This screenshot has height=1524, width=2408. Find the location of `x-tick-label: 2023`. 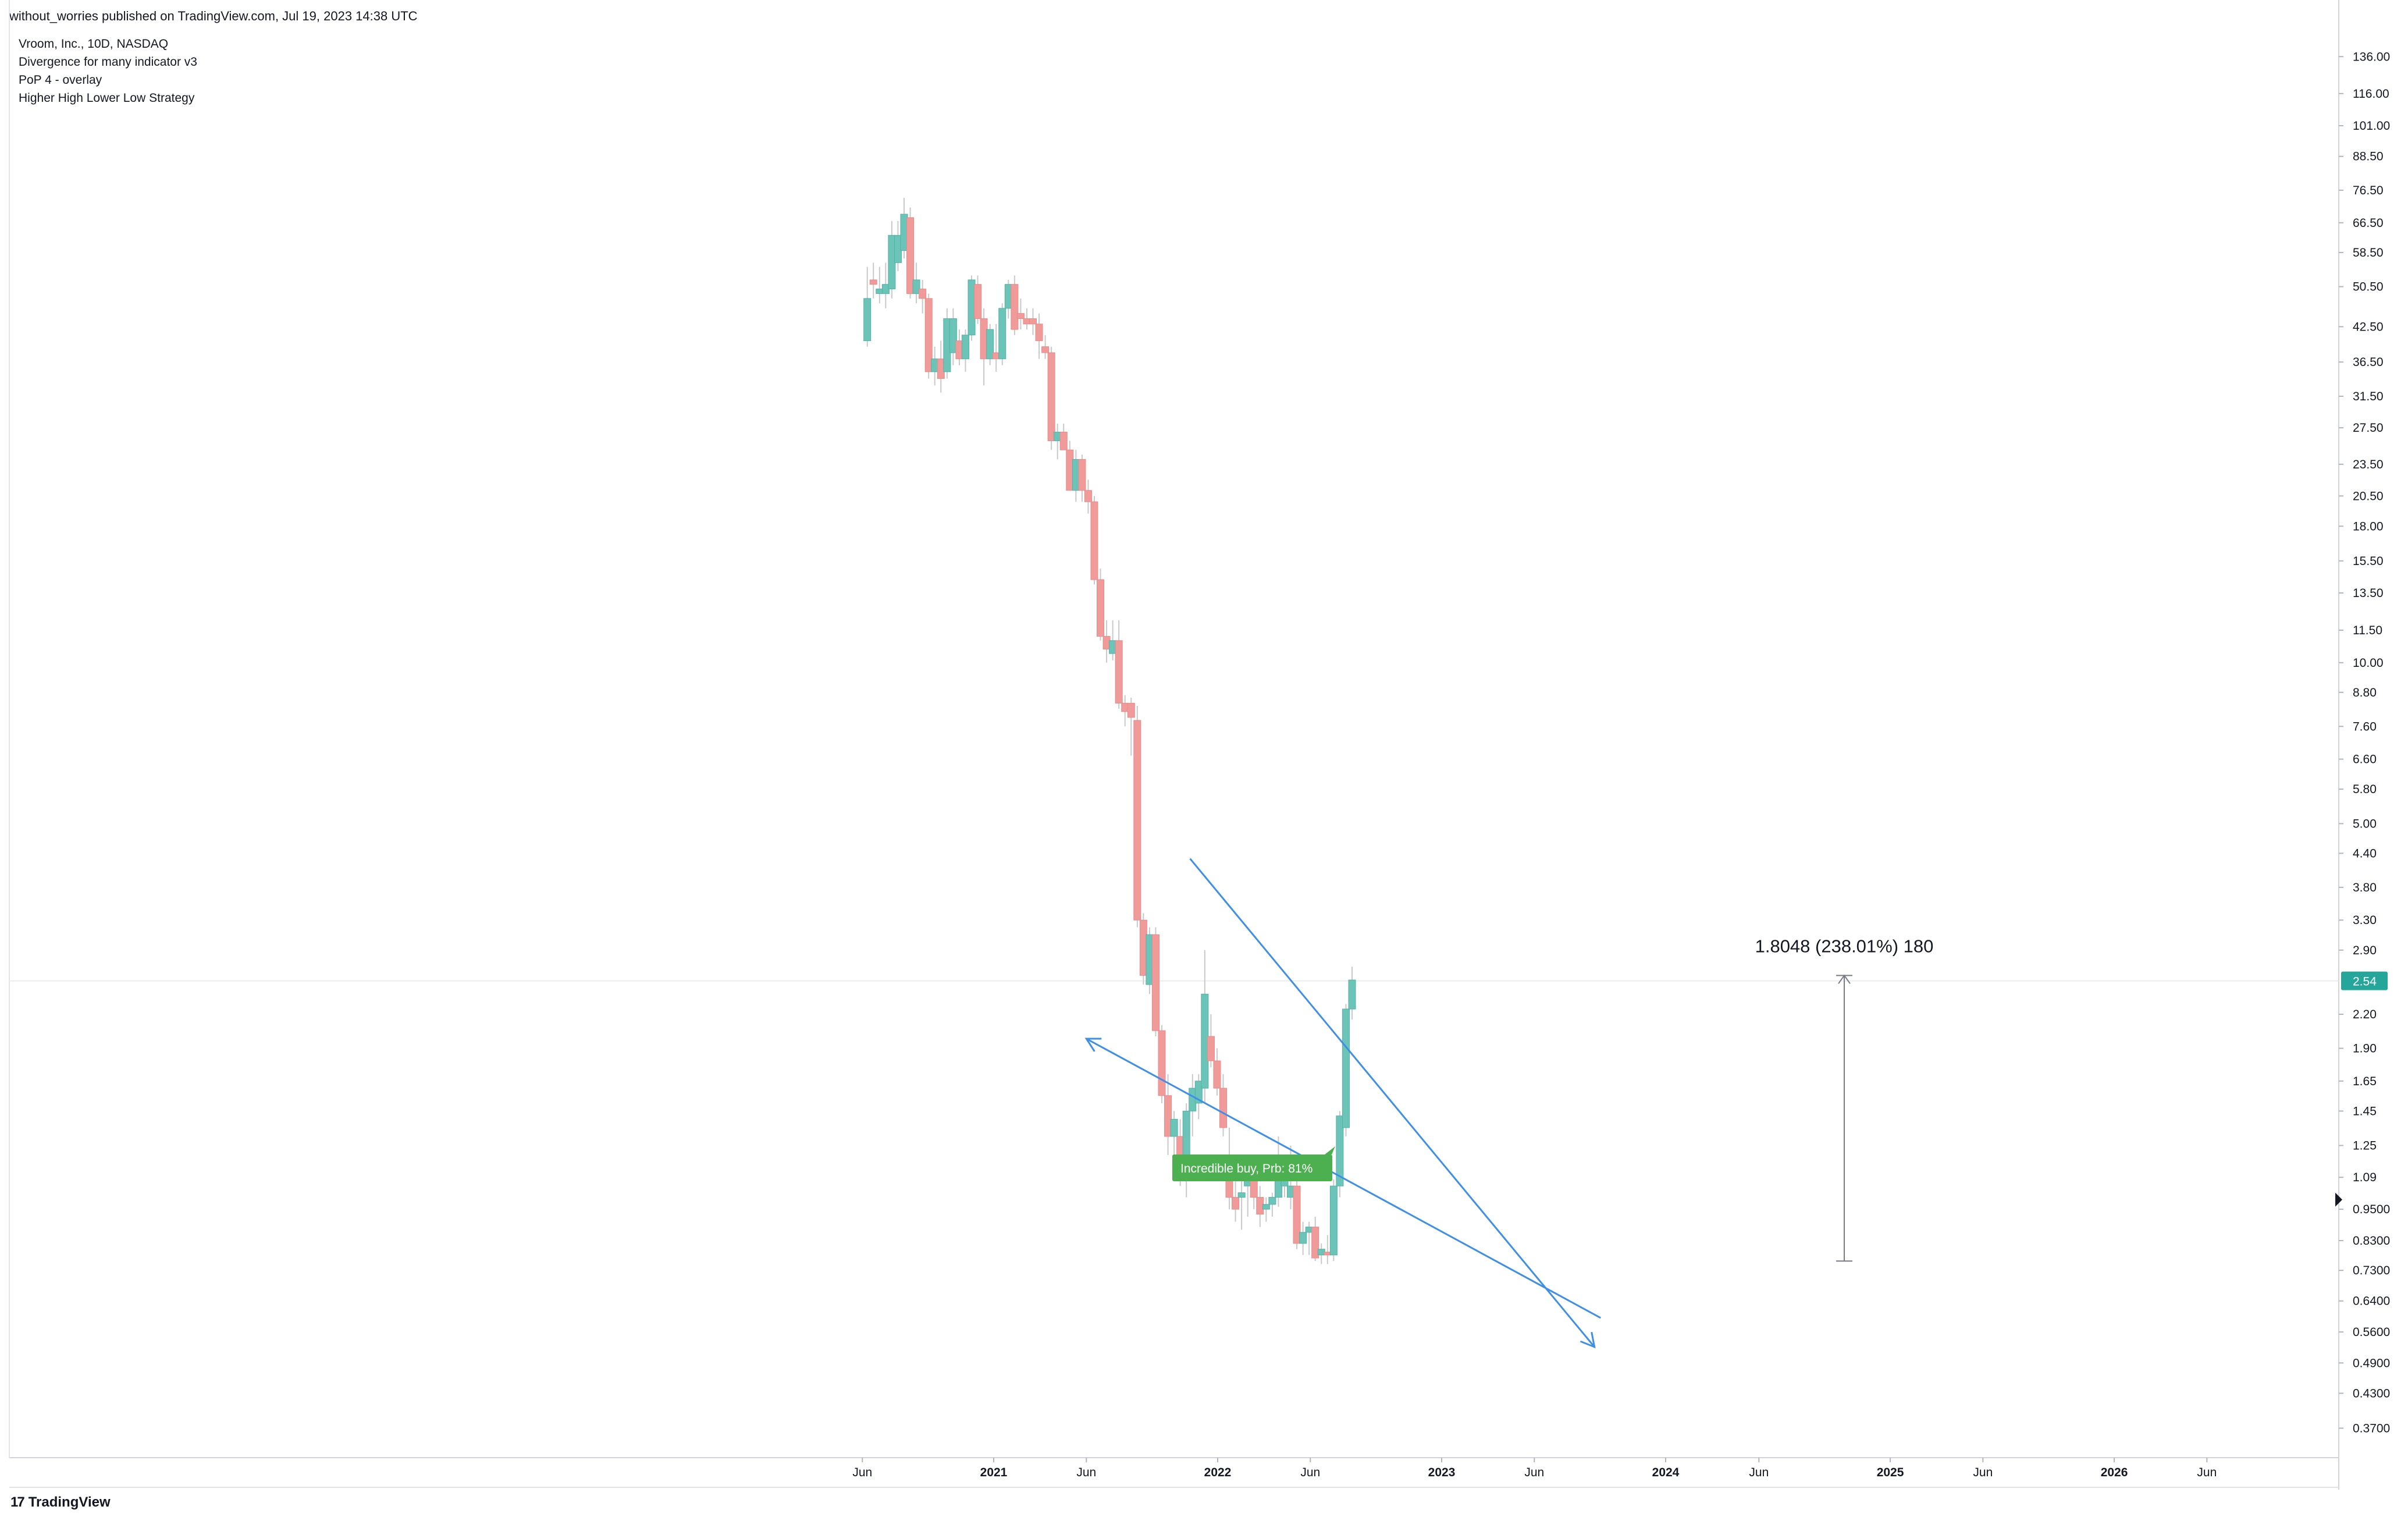

x-tick-label: 2023 is located at coordinates (1442, 1473).